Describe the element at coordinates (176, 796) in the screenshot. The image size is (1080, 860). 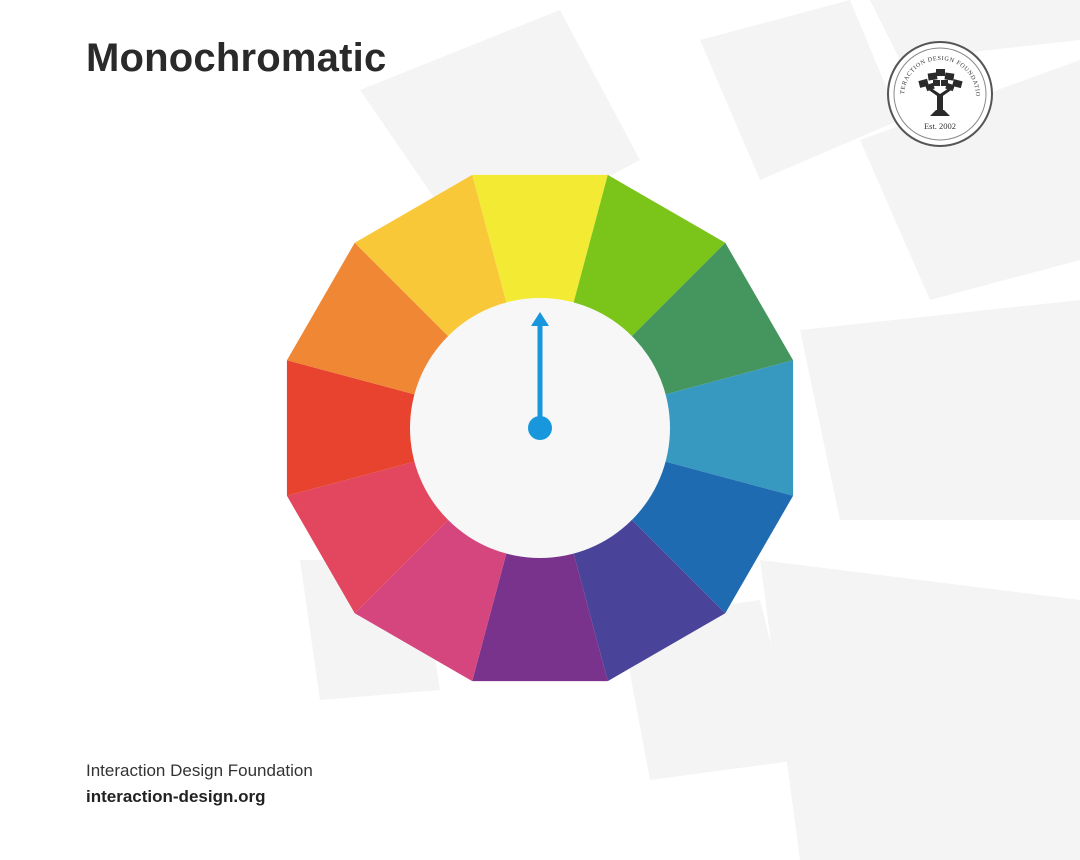
I see `footer-url-link: interaction-design.org` at that location.